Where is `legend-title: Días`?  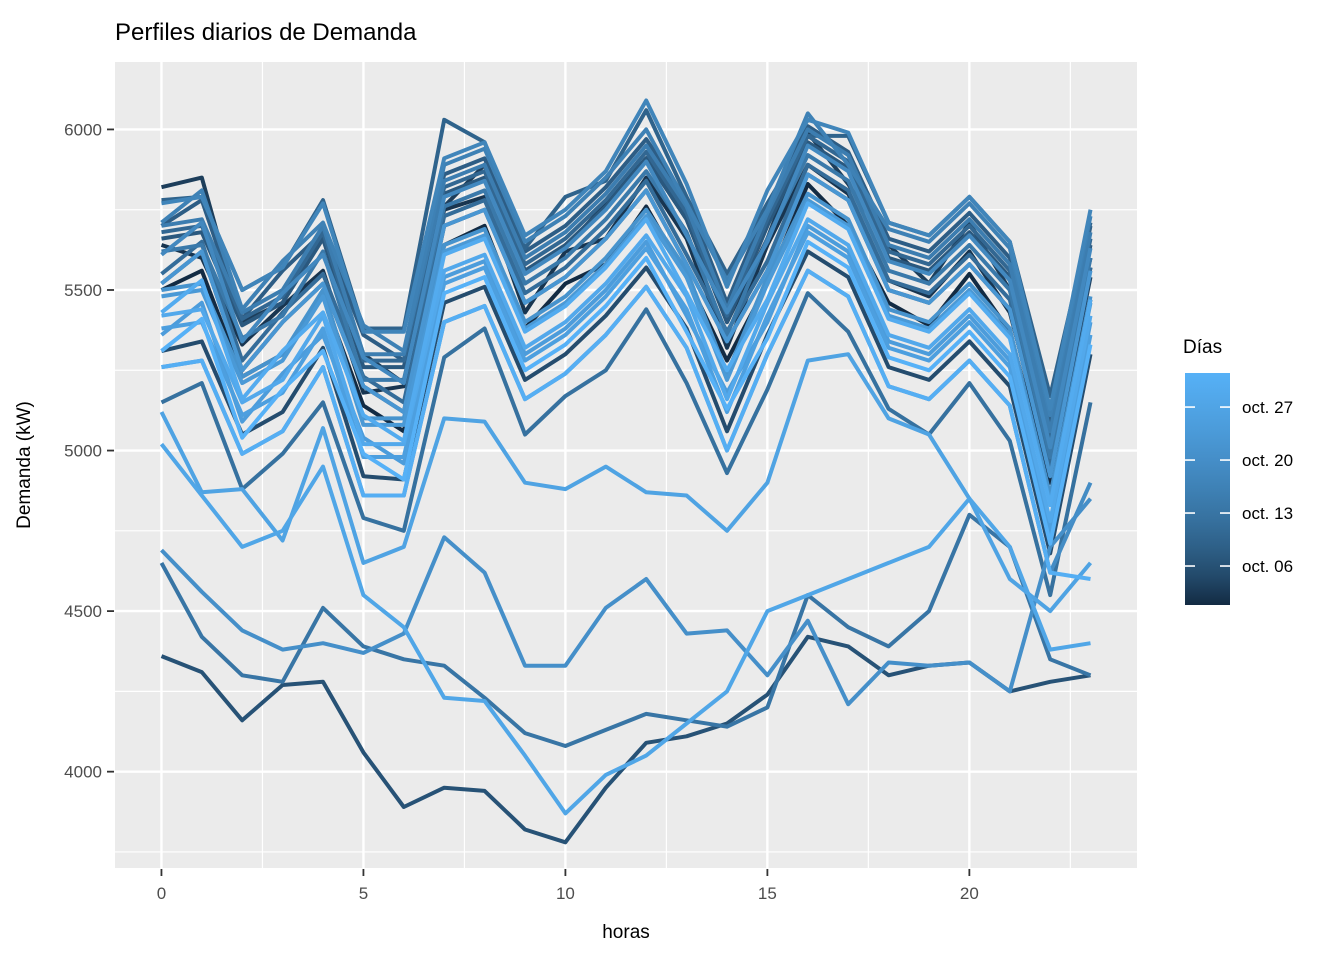
legend-title: Días is located at coordinates (1202, 347).